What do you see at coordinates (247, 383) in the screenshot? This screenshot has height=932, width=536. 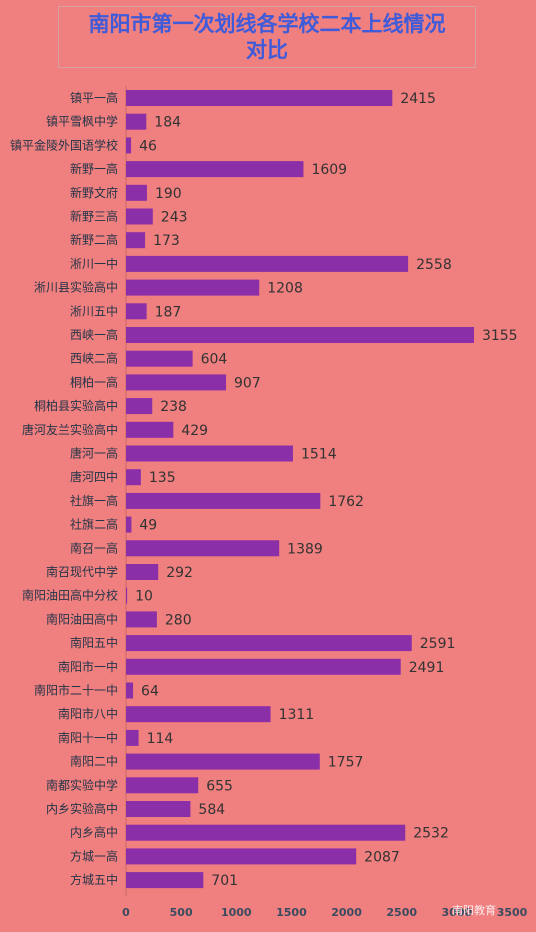 I see `value-label: 907` at bounding box center [247, 383].